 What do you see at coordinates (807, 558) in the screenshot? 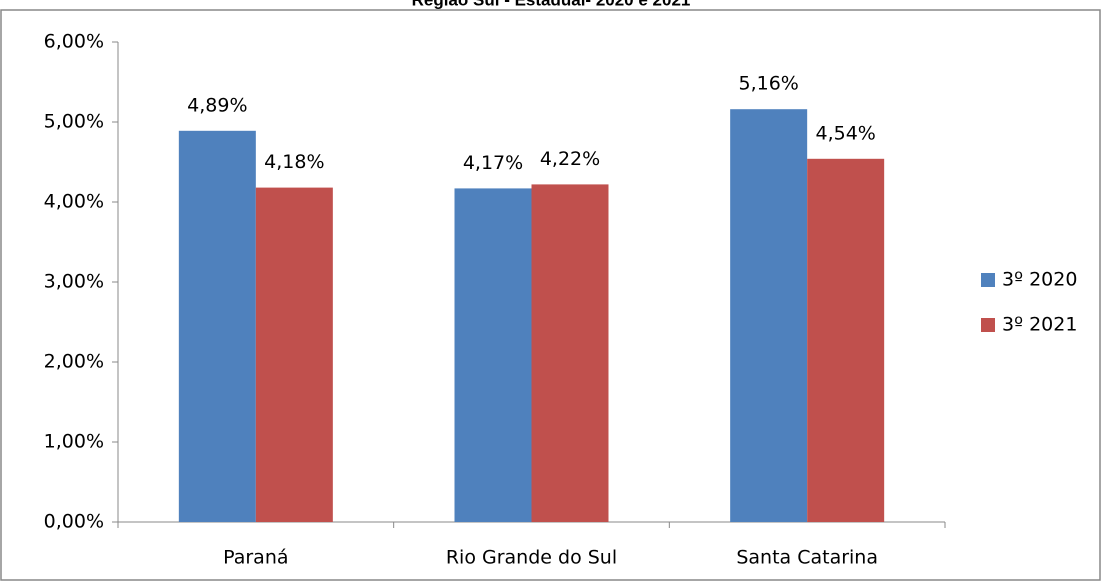
I see `x-tick-label: Santa Catarina` at bounding box center [807, 558].